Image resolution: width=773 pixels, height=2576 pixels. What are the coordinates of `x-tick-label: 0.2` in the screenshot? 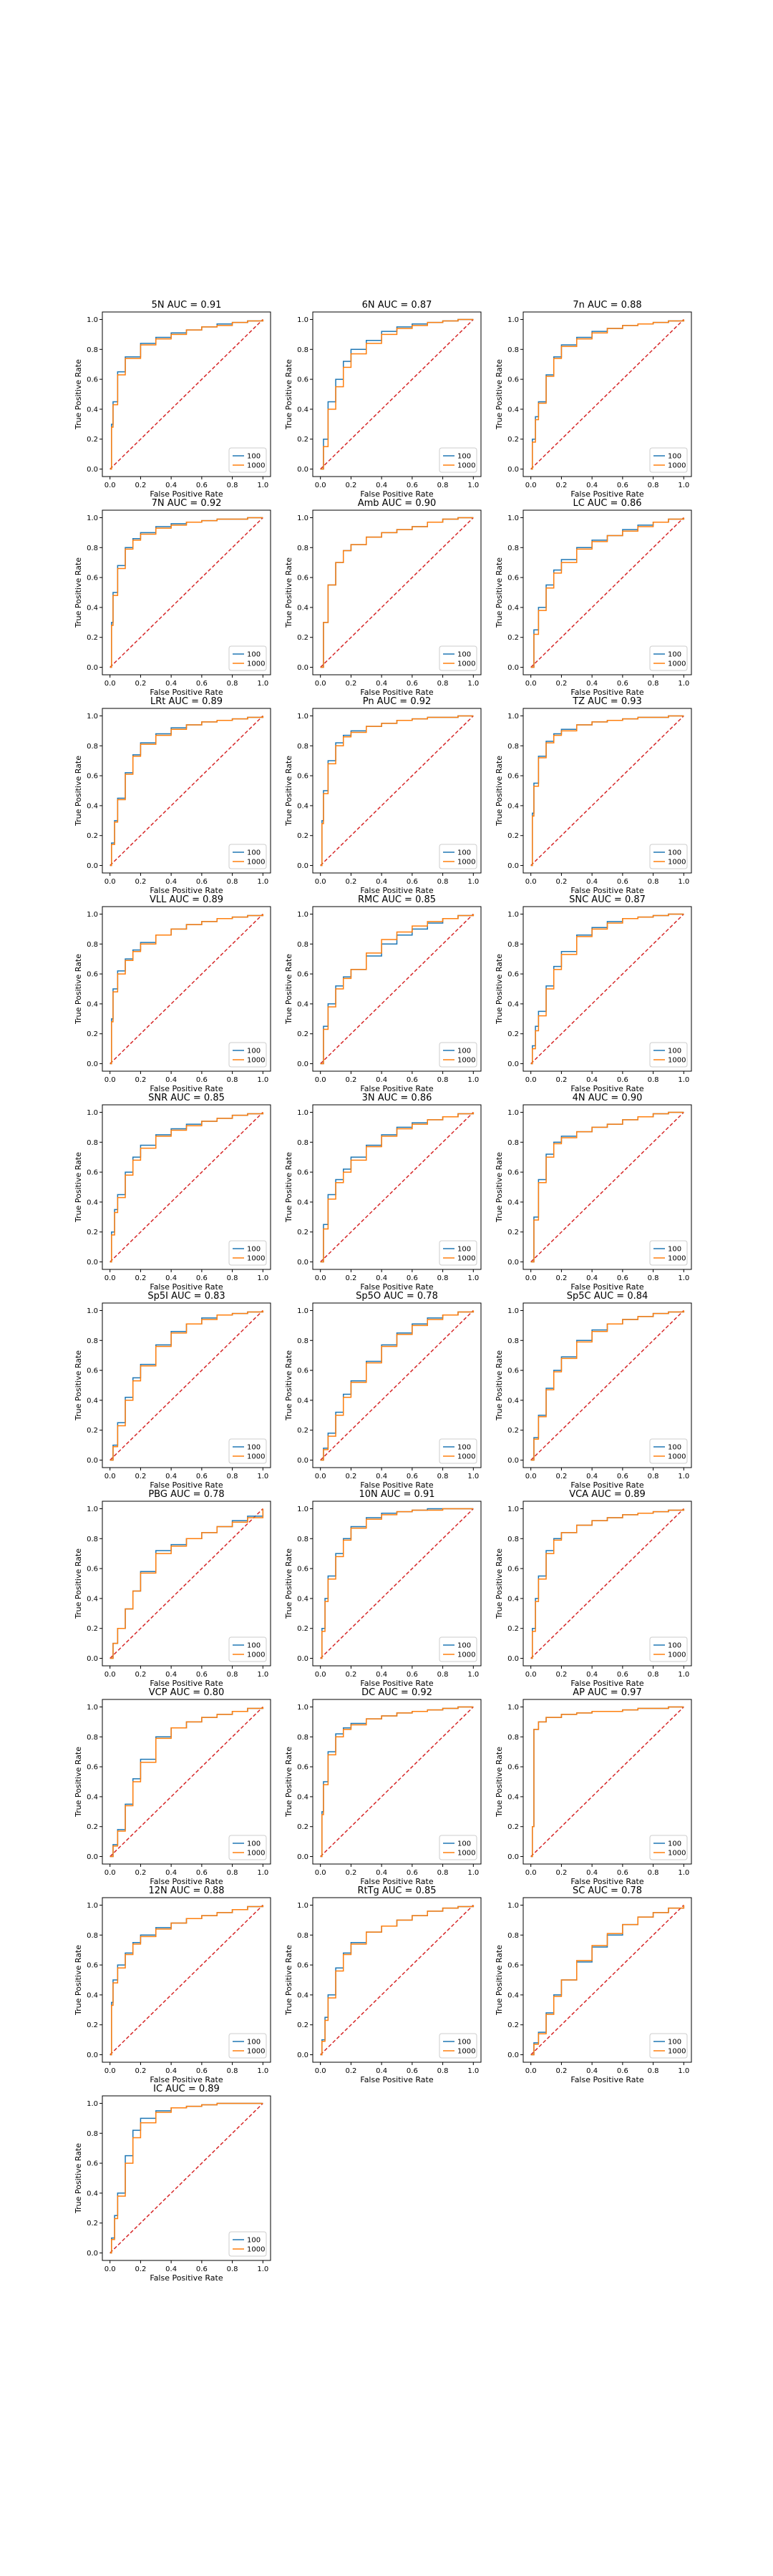 It's located at (561, 882).